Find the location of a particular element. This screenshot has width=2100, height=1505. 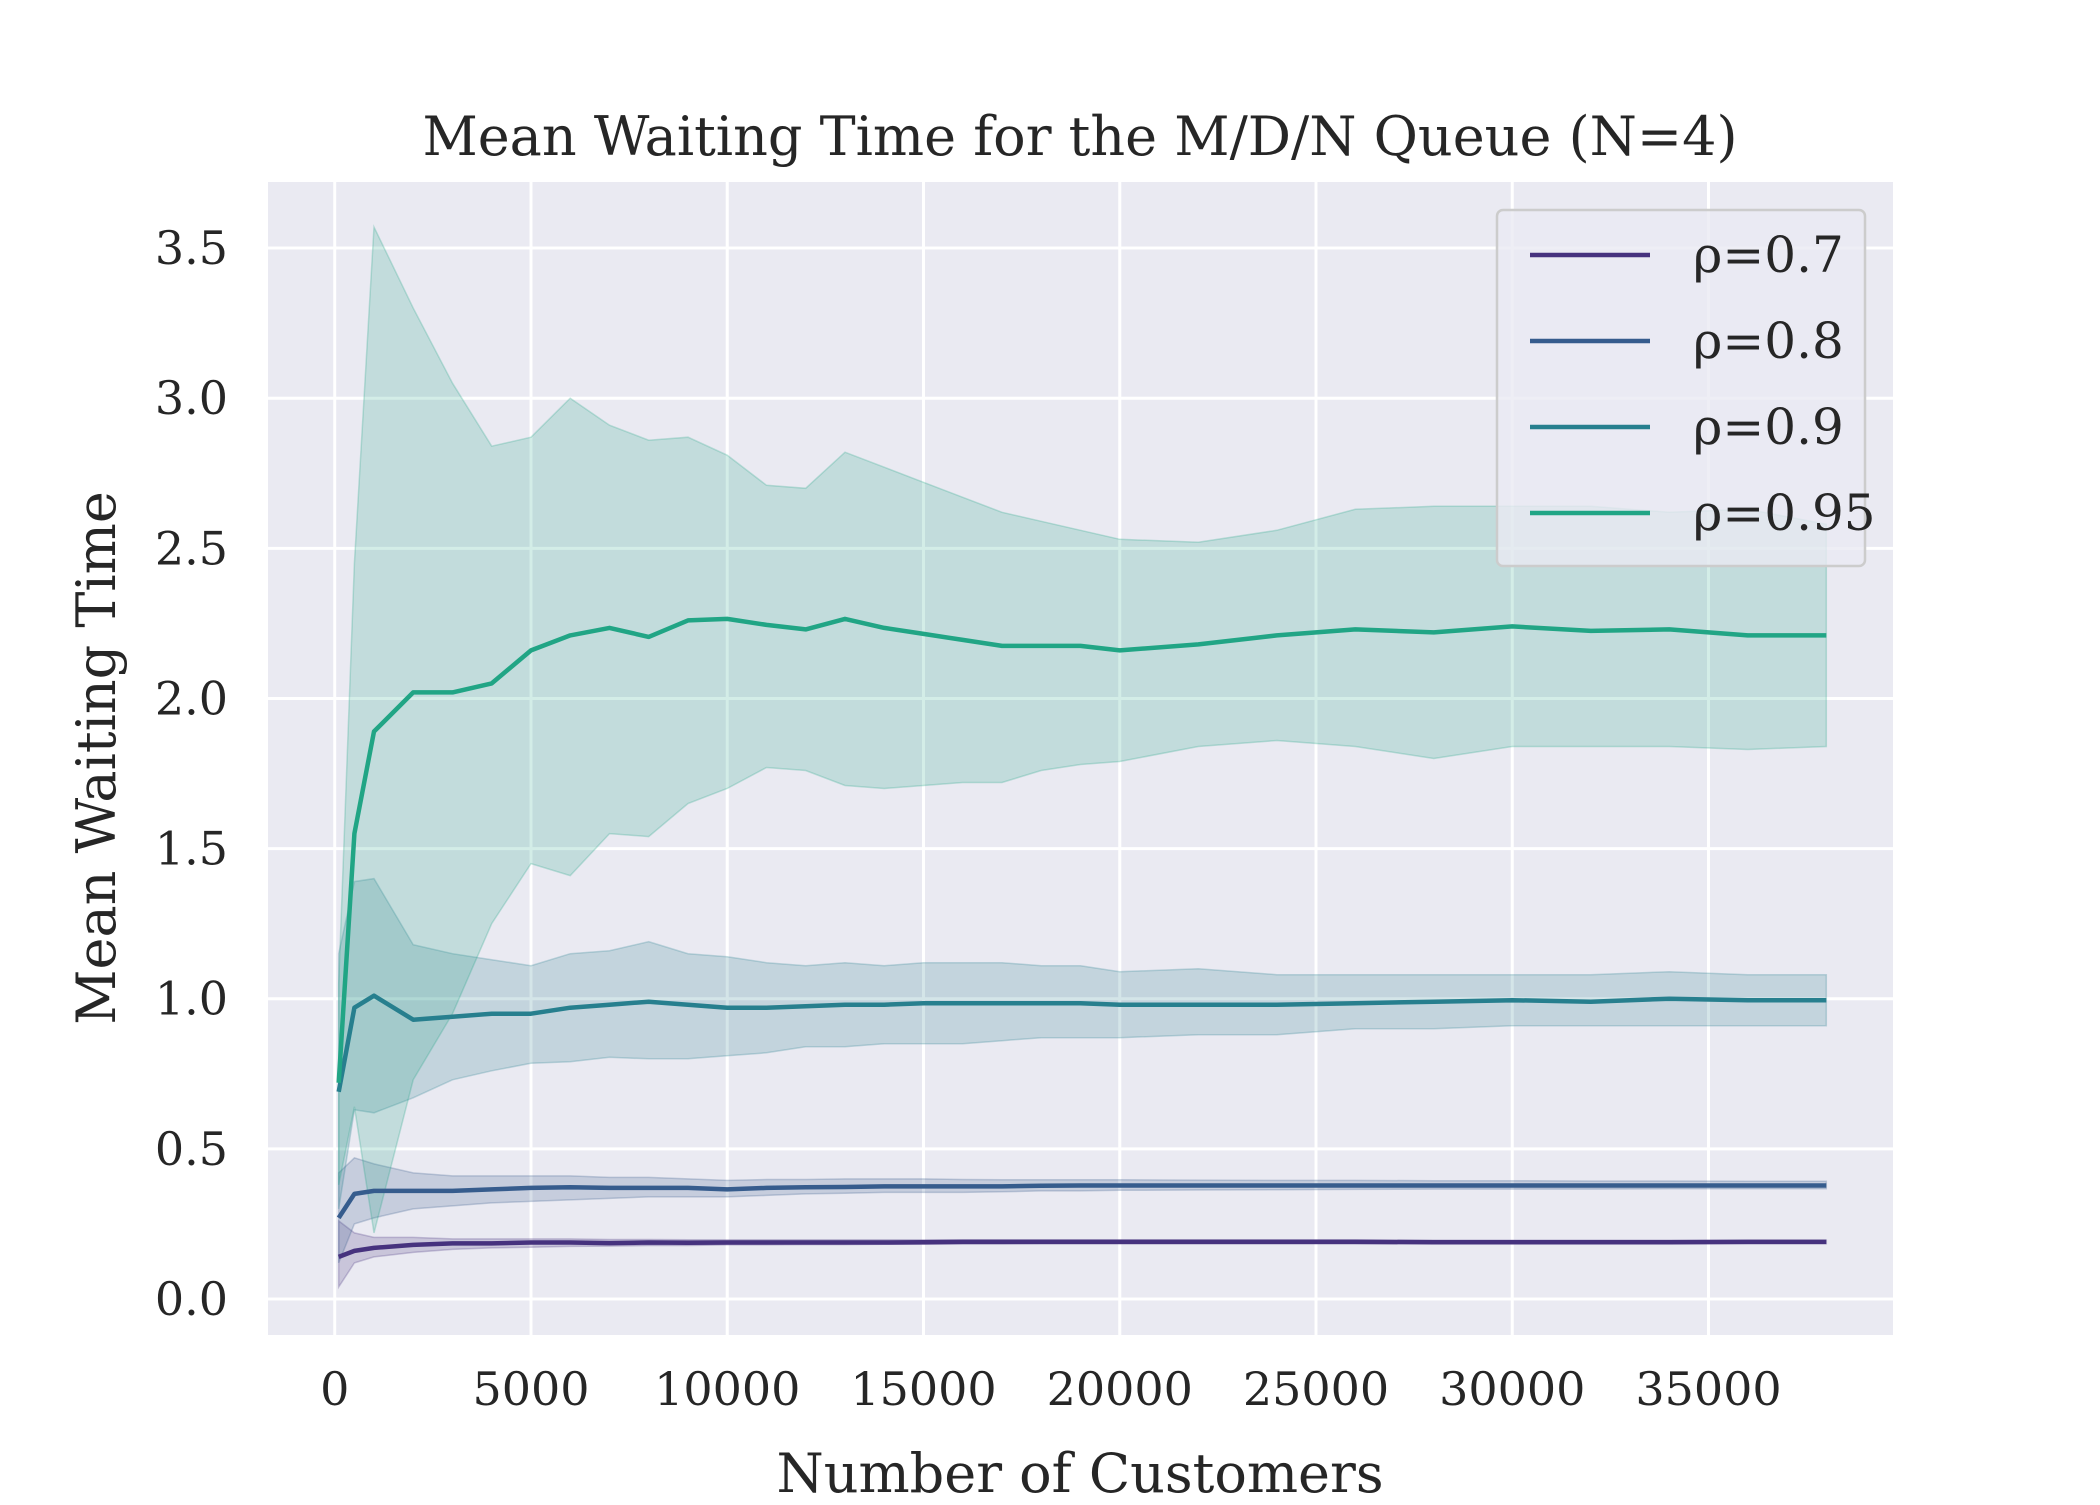

x-tick-label: 0 is located at coordinates (334, 1389).